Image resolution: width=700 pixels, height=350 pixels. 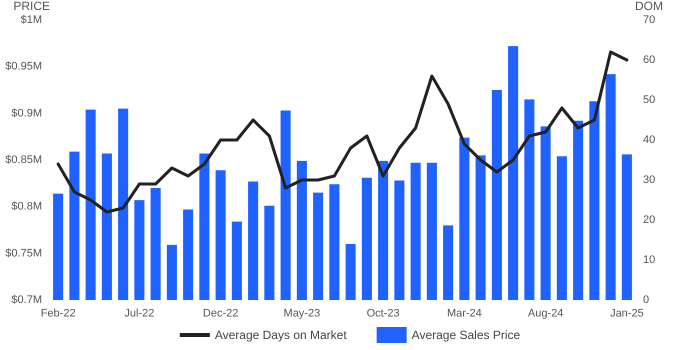 I want to click on y2-axis-title: DOM, so click(x=649, y=6).